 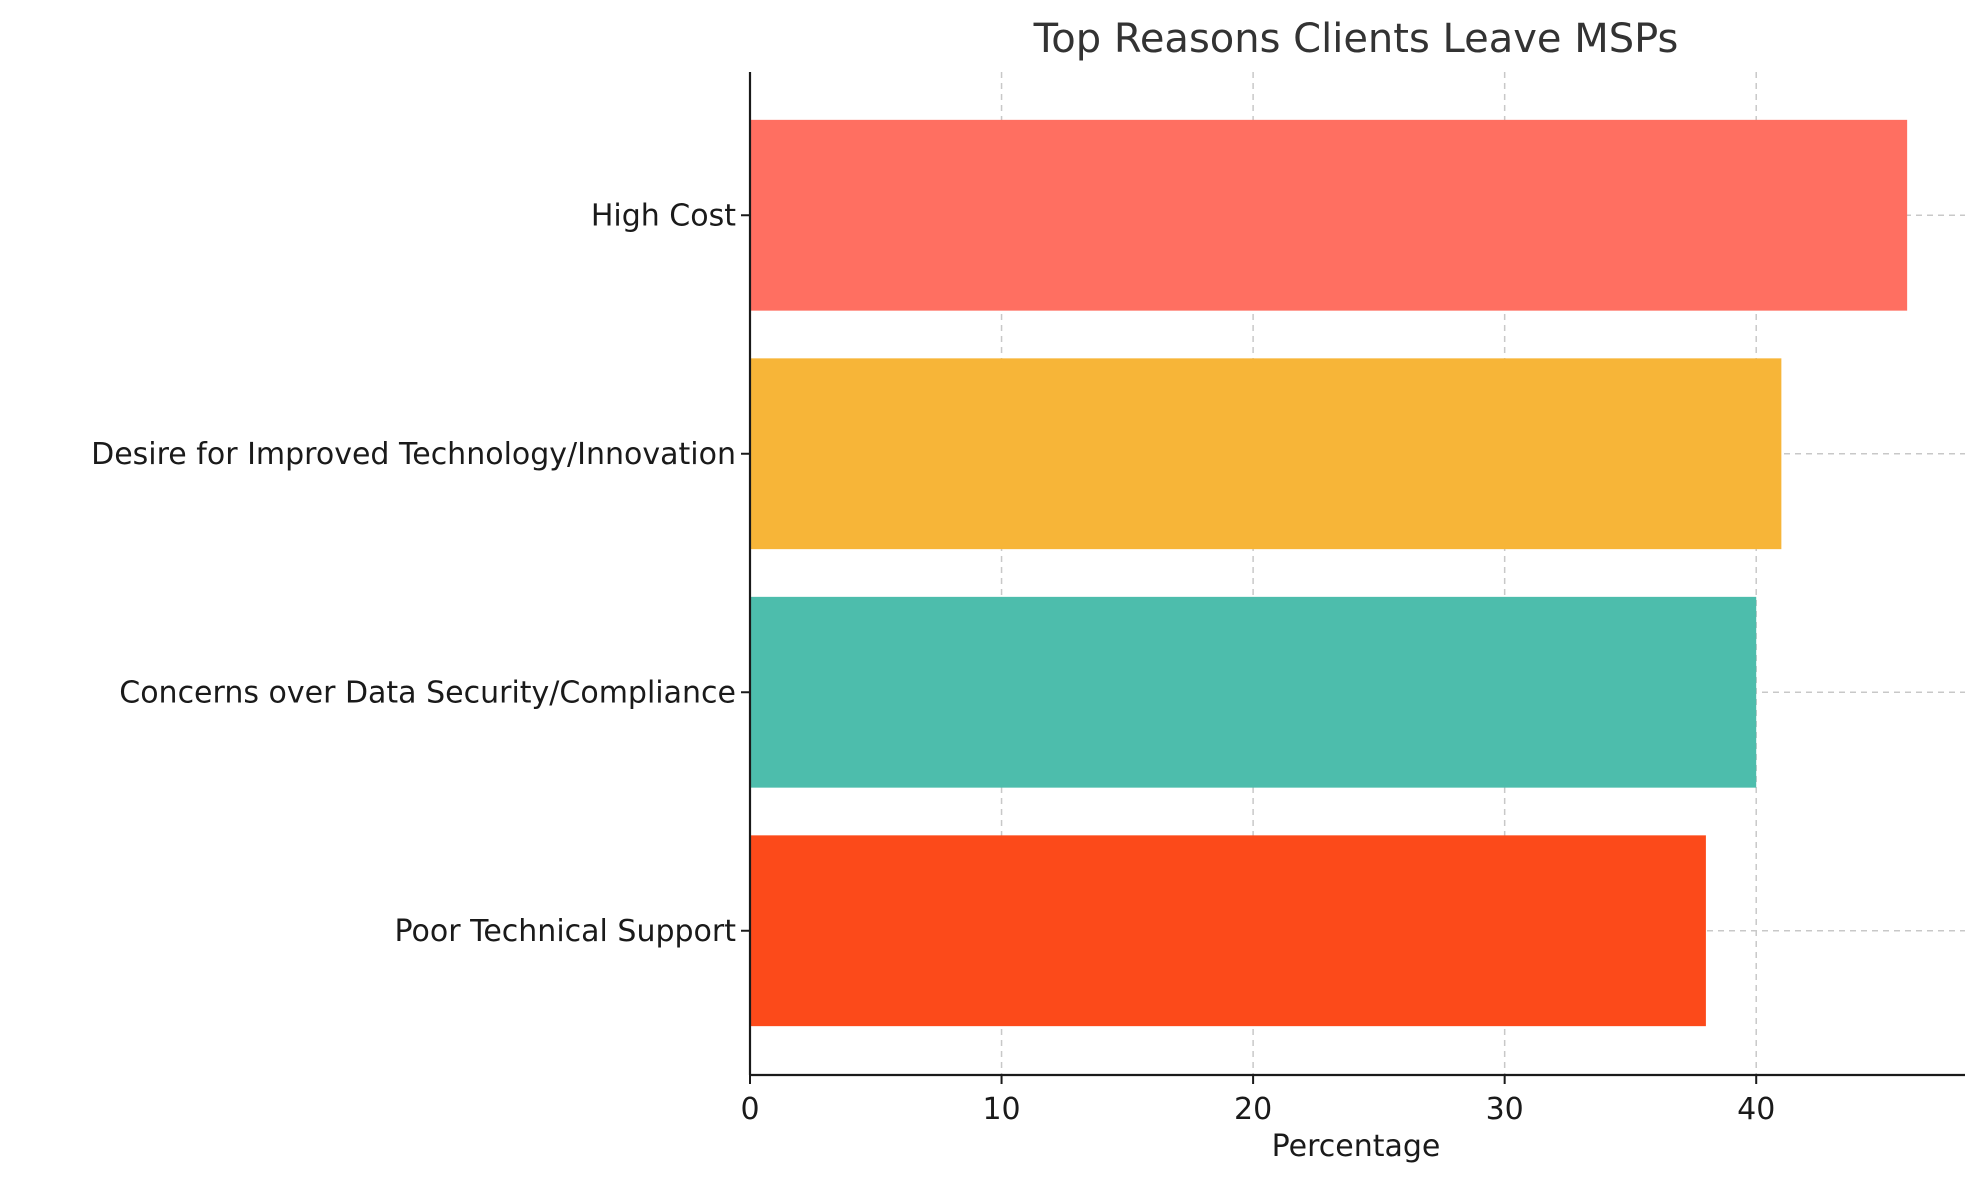 I want to click on x-tick-label: 10, so click(x=1001, y=1109).